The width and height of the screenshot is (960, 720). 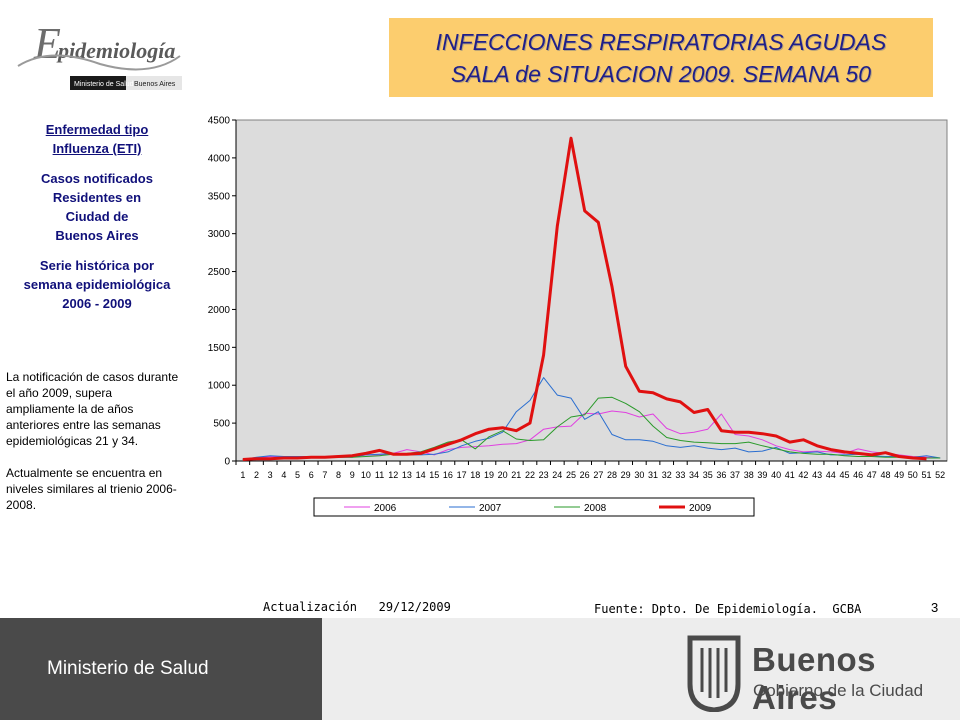 What do you see at coordinates (598, 475) in the screenshot?
I see `x-tick-label: 27` at bounding box center [598, 475].